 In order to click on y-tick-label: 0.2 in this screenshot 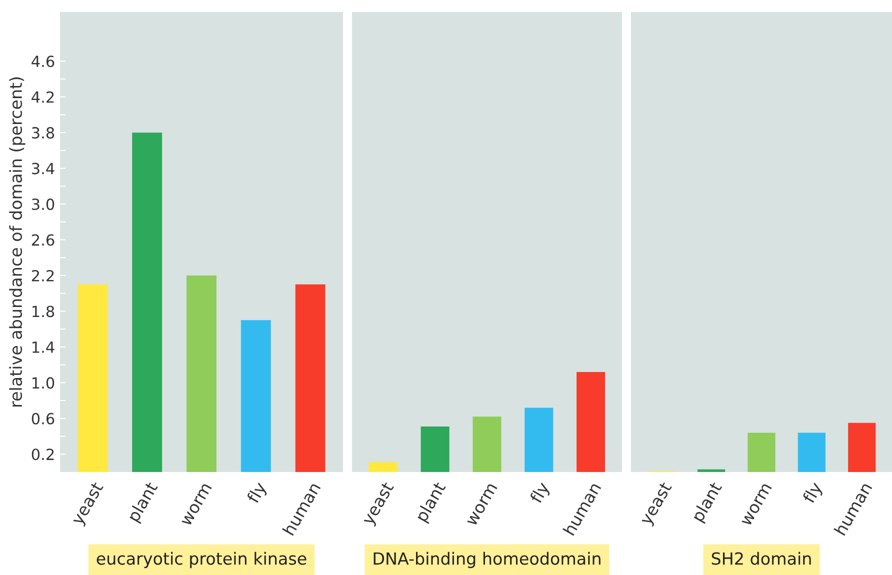, I will do `click(43, 454)`.